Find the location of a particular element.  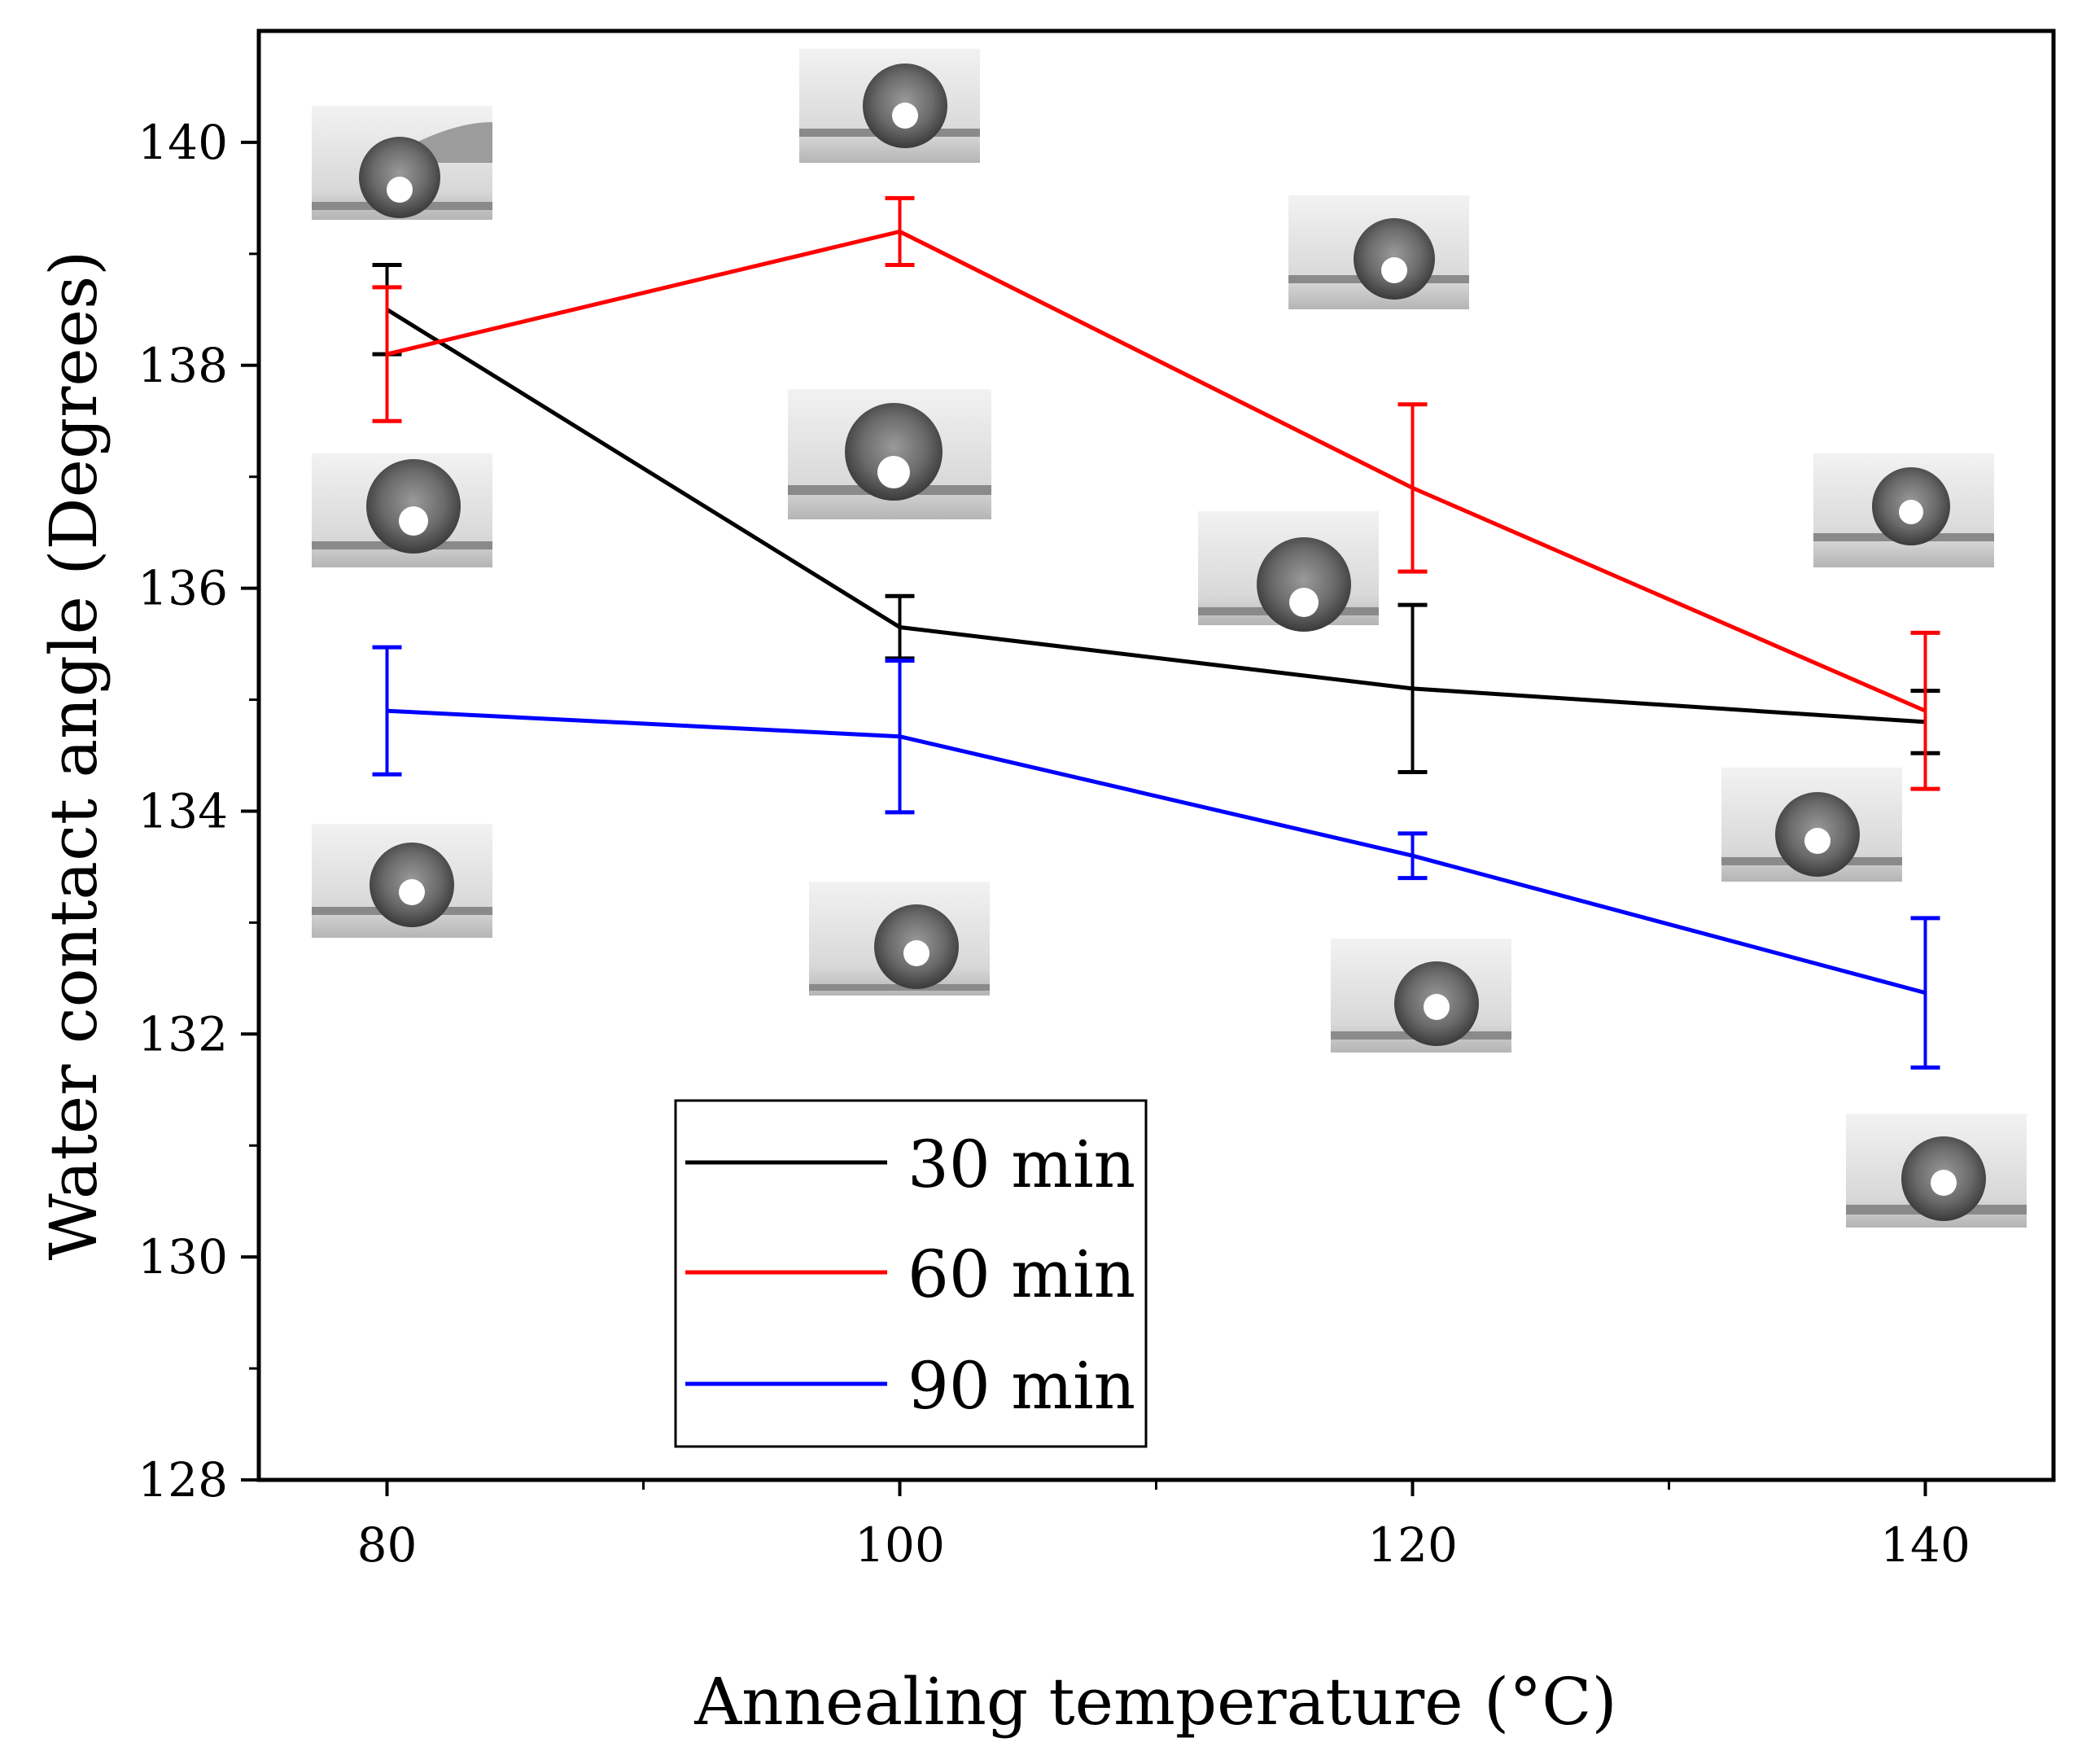

legend-label-30min: 30 min is located at coordinates (1021, 1164).